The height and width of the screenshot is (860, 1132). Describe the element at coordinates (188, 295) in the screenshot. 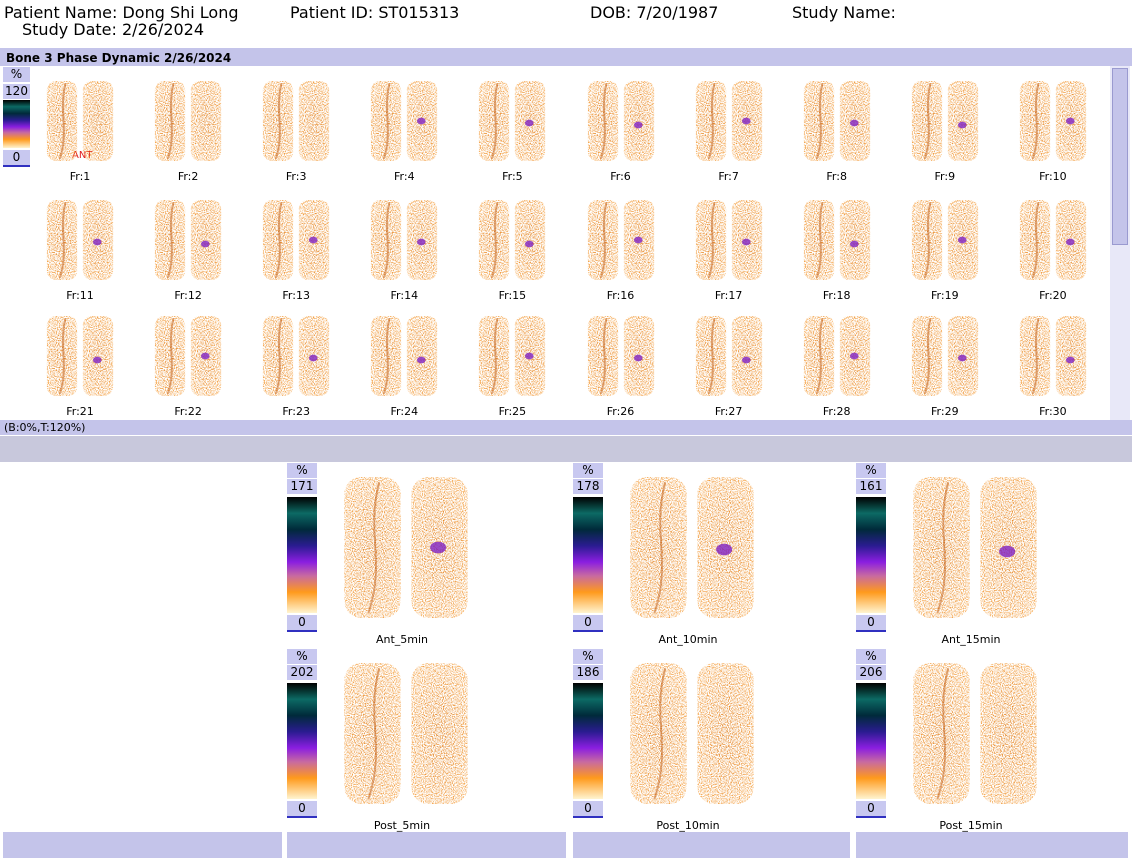

I see `frame-label: Fr:12` at that location.